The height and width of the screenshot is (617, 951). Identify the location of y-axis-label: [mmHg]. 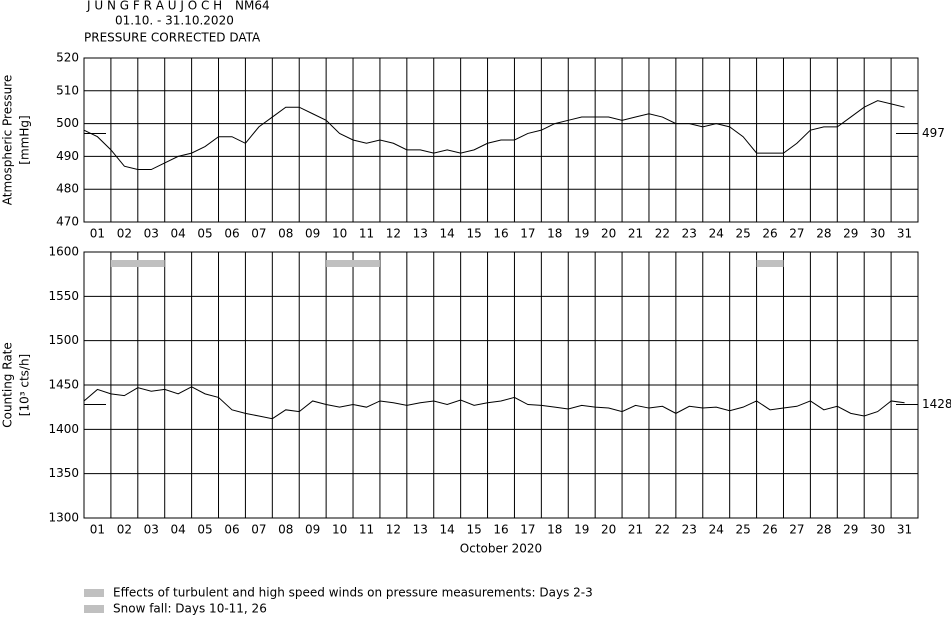
(25, 139).